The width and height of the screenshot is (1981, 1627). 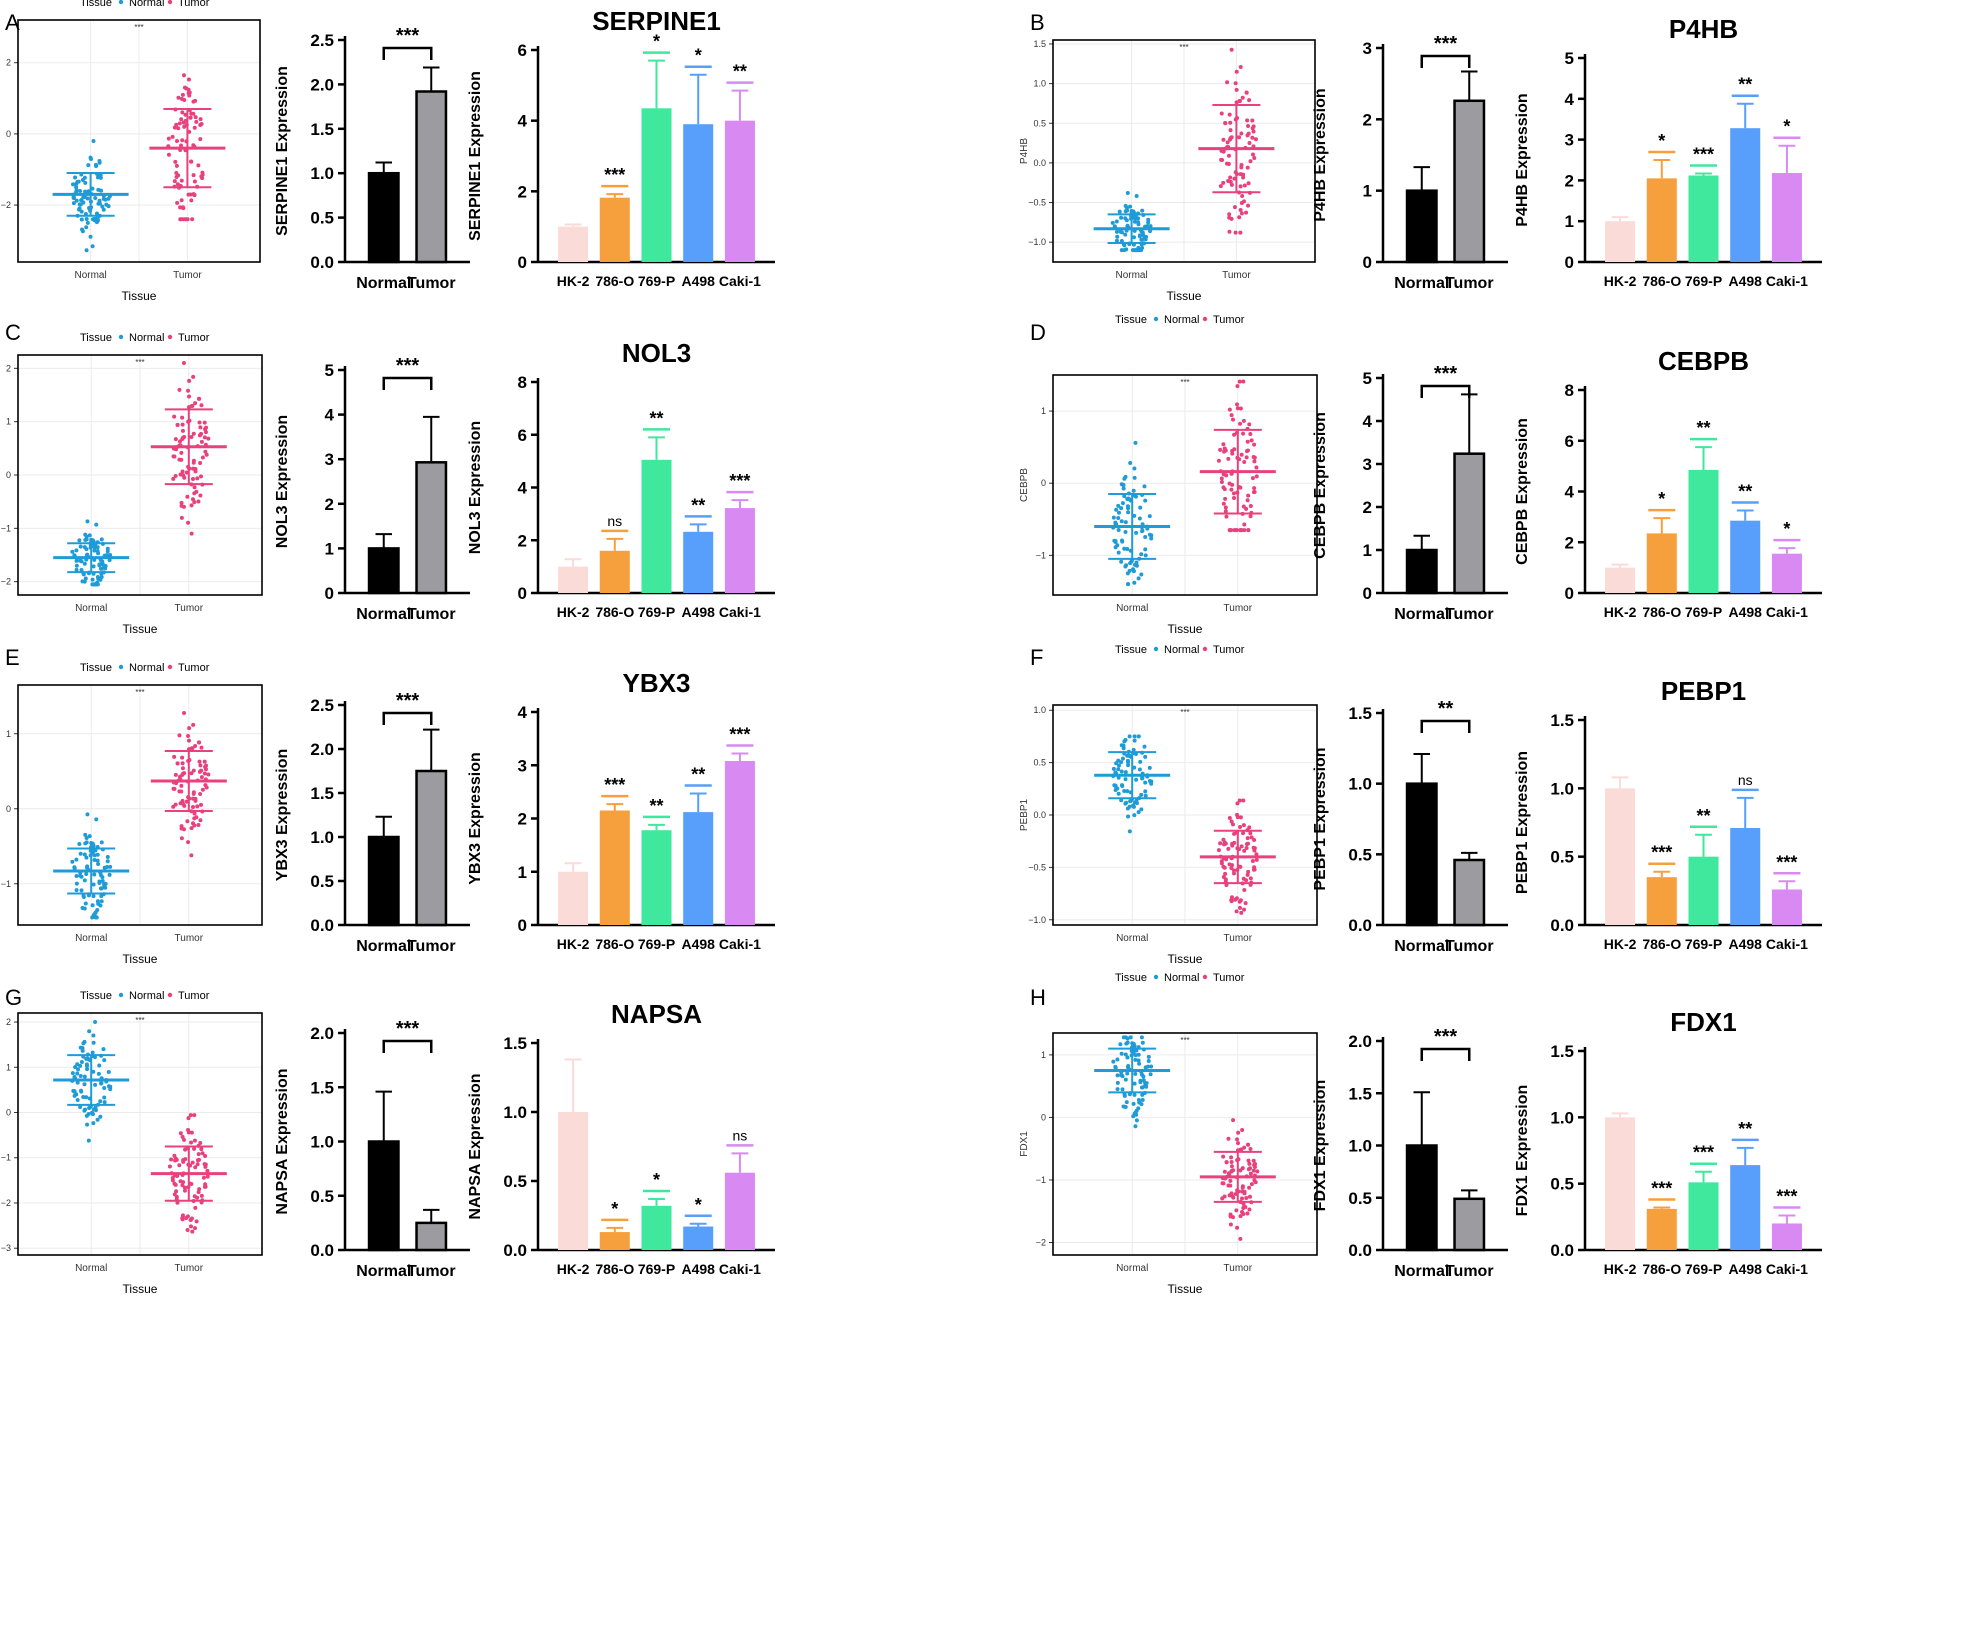 I want to click on legend: Tissue Normal Tumor, so click(x=1180, y=320).